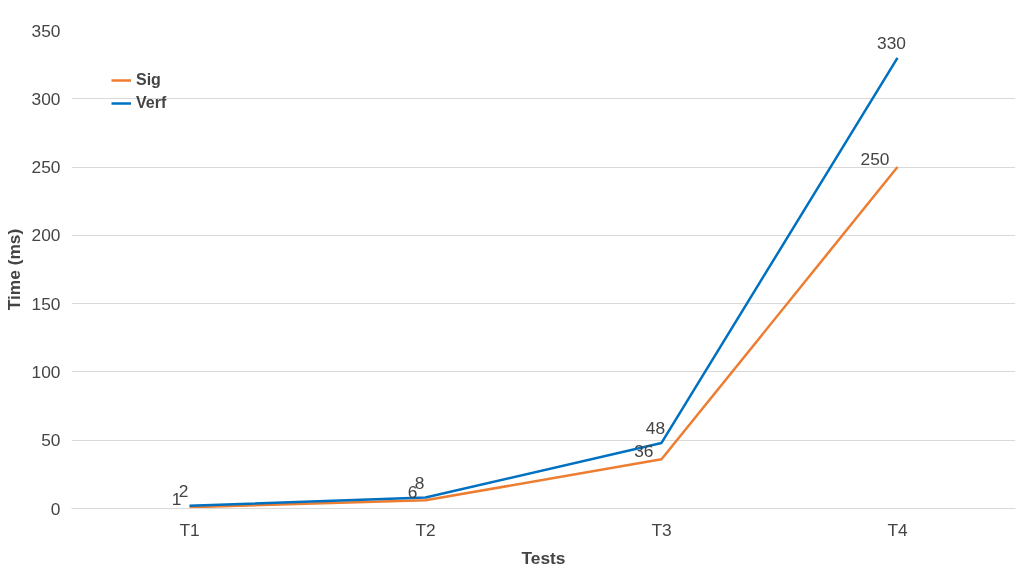  What do you see at coordinates (46, 303) in the screenshot?
I see `y-tick-label: 150` at bounding box center [46, 303].